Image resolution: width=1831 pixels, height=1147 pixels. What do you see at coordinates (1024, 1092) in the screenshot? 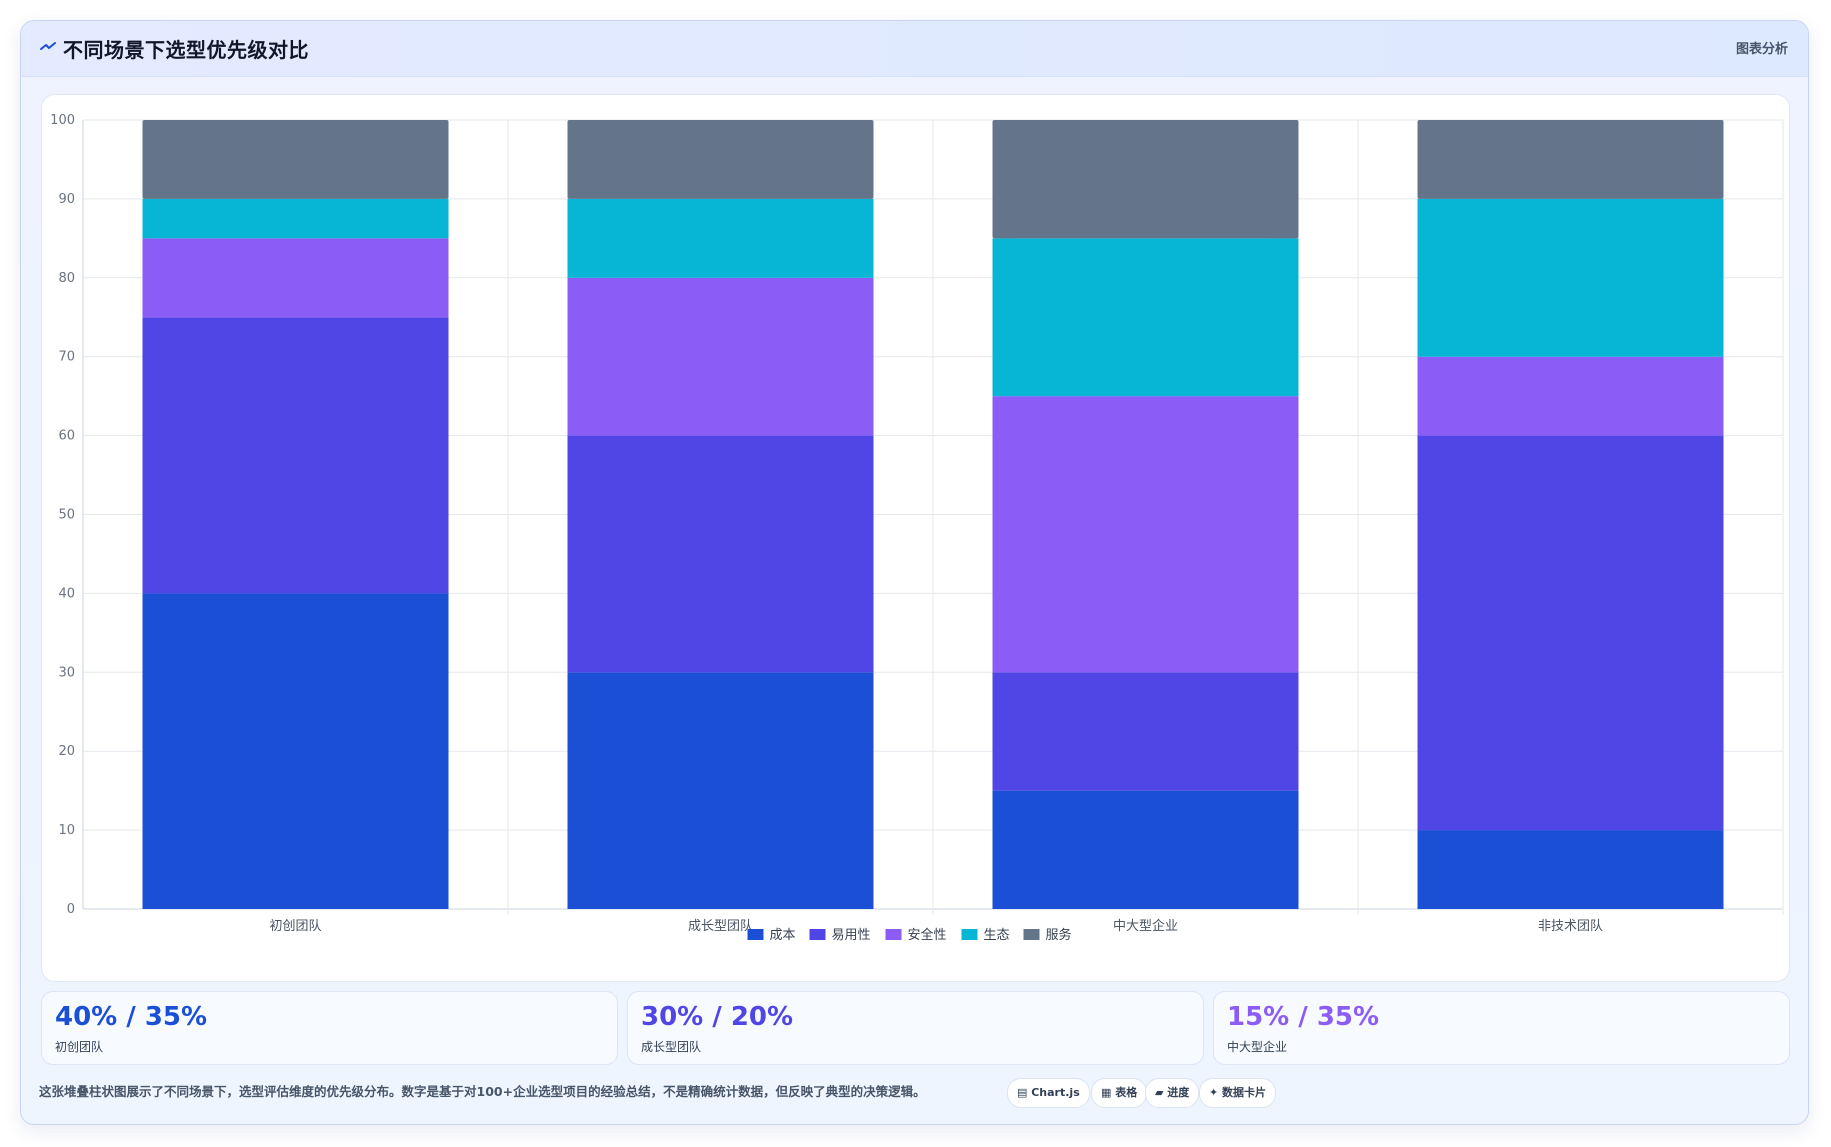
I see `chart-icon: ▤` at bounding box center [1024, 1092].